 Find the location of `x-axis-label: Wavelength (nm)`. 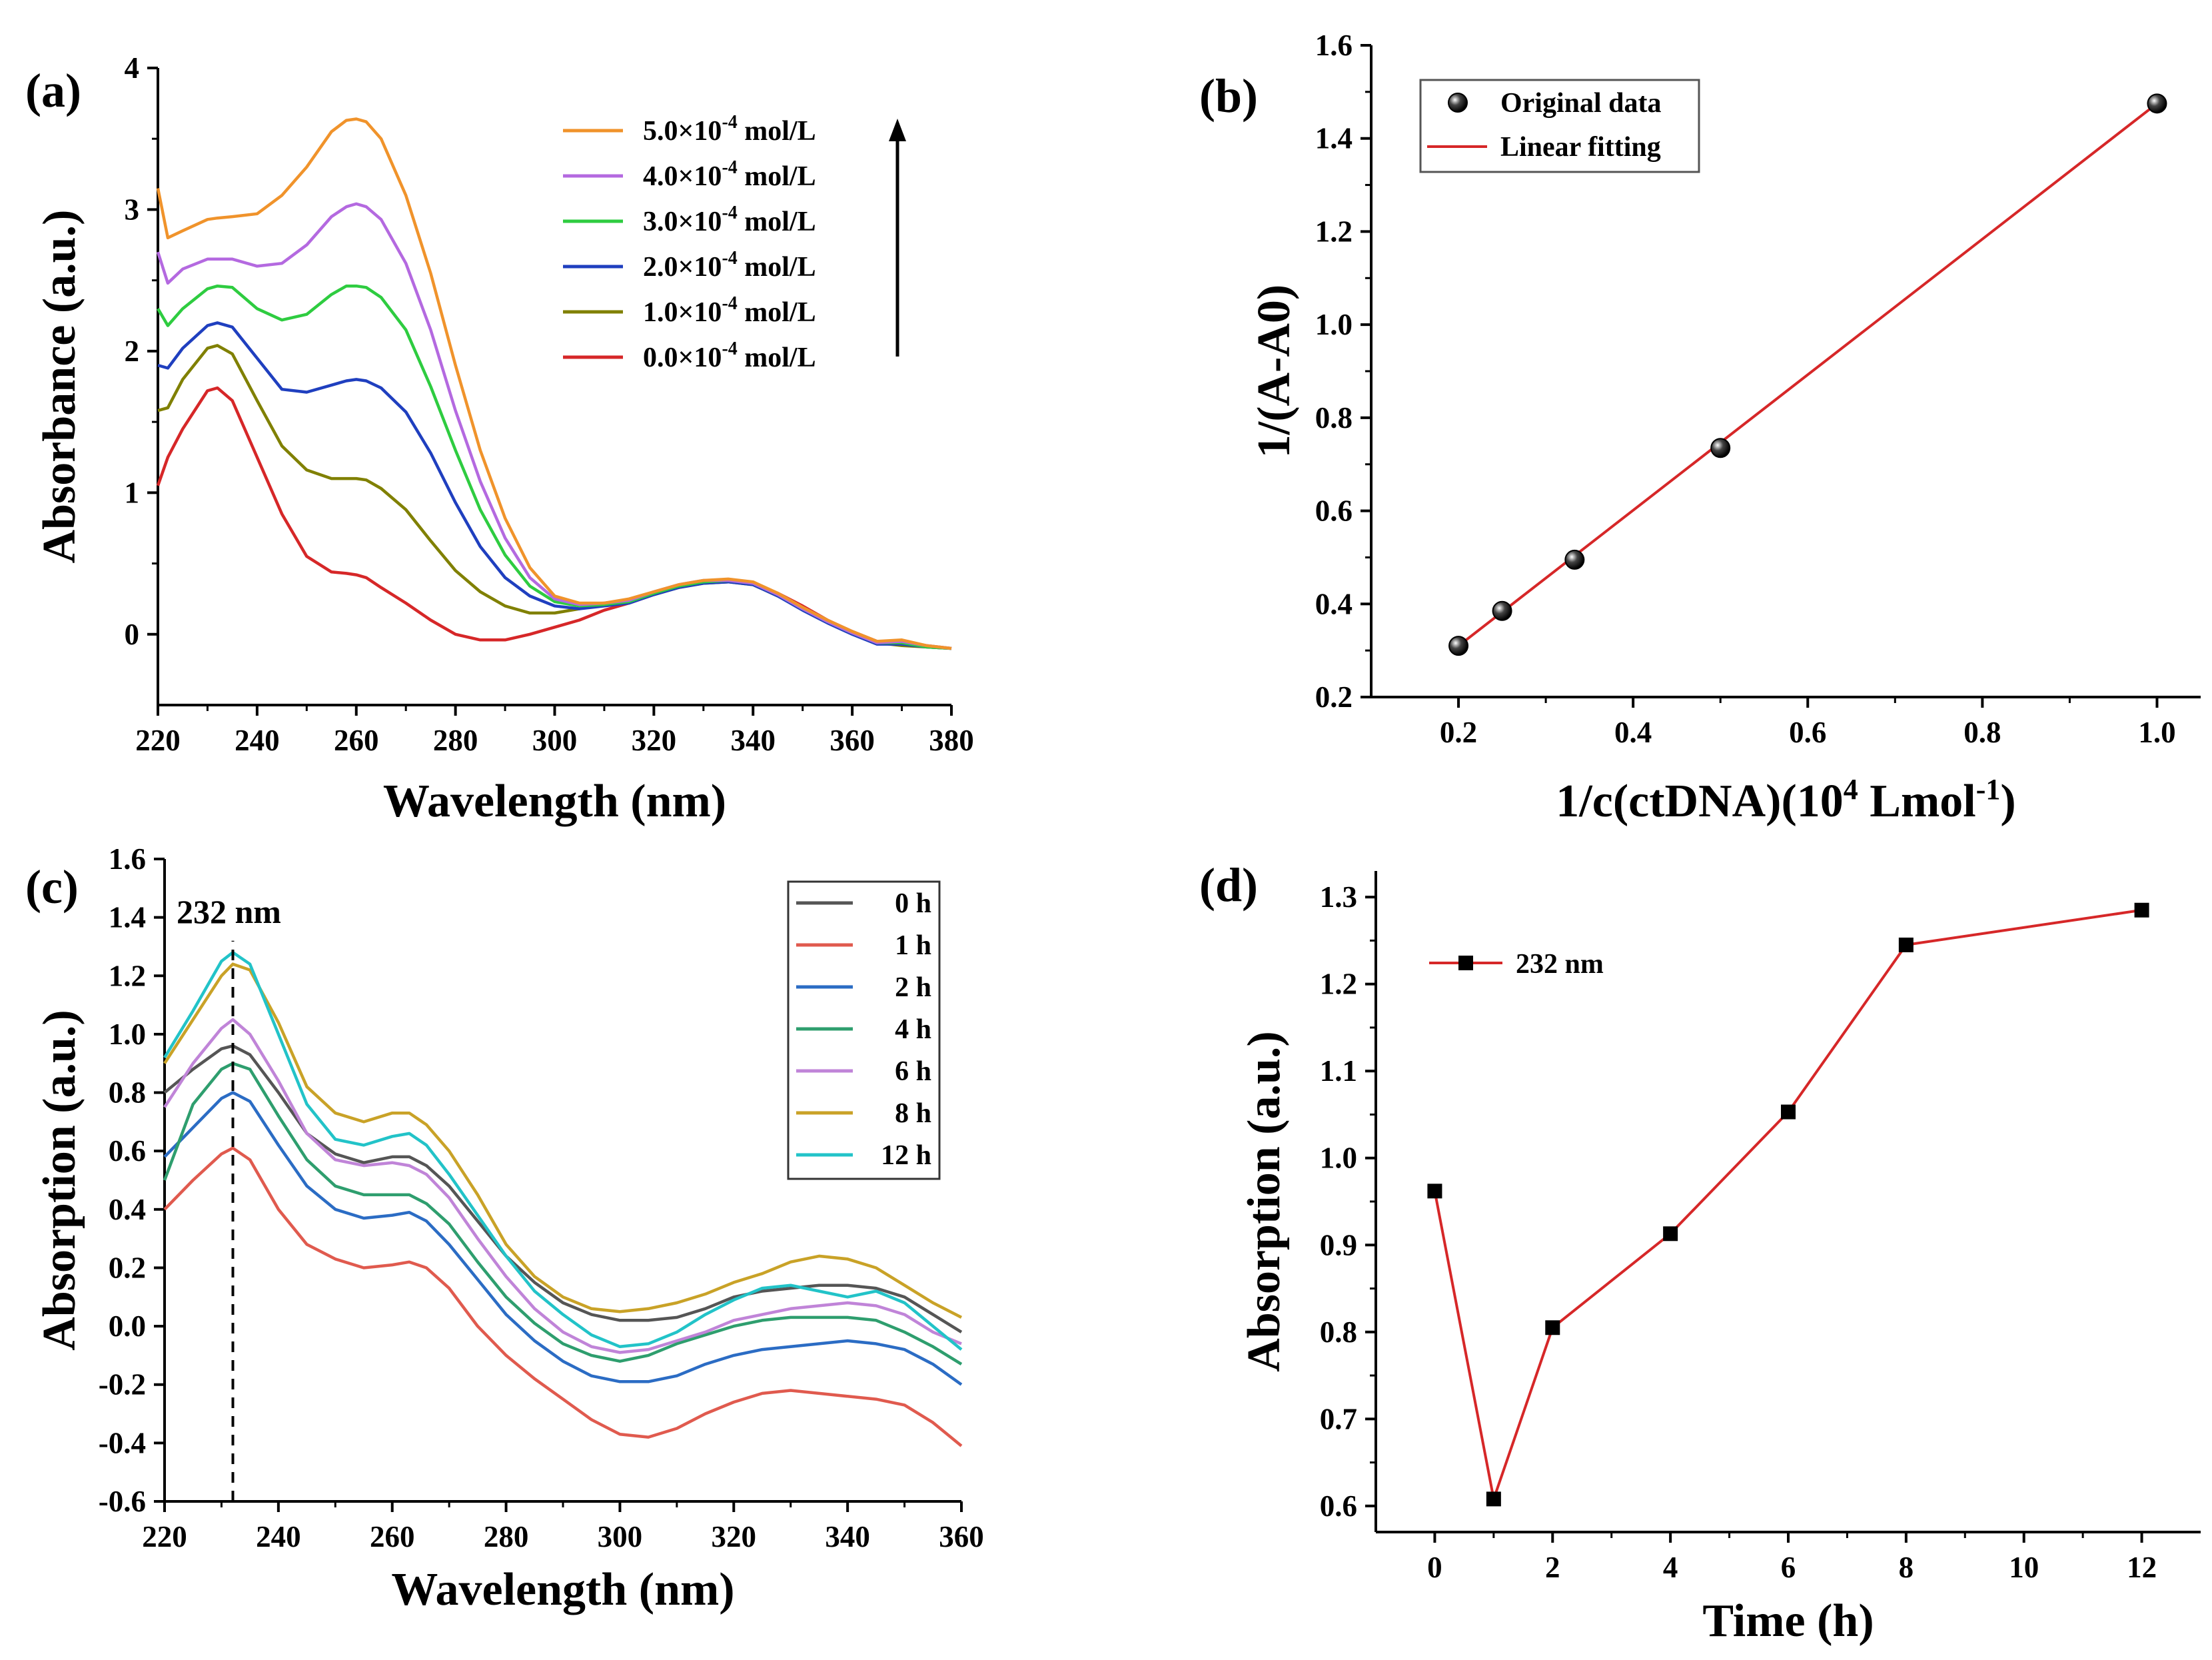

x-axis-label: Wavelength (nm) is located at coordinates (562, 1589).